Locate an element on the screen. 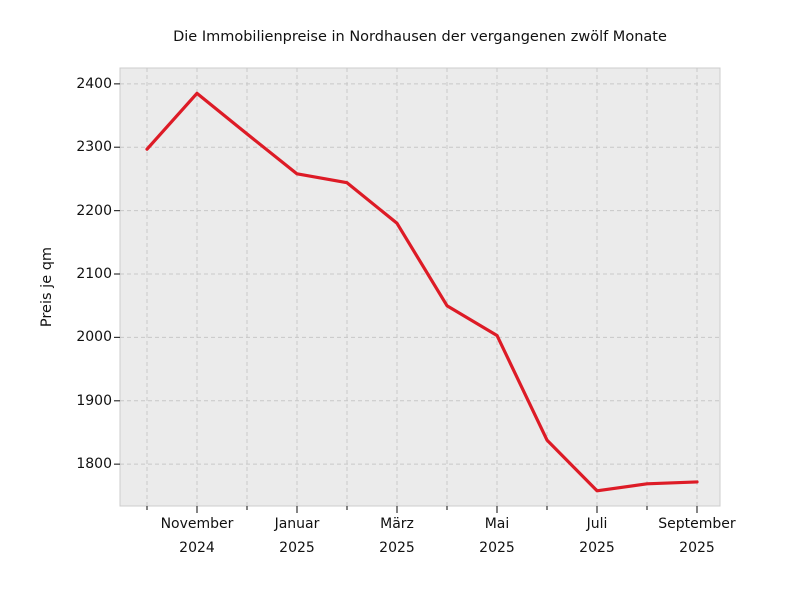  x-tick-month: Mai is located at coordinates (497, 524).